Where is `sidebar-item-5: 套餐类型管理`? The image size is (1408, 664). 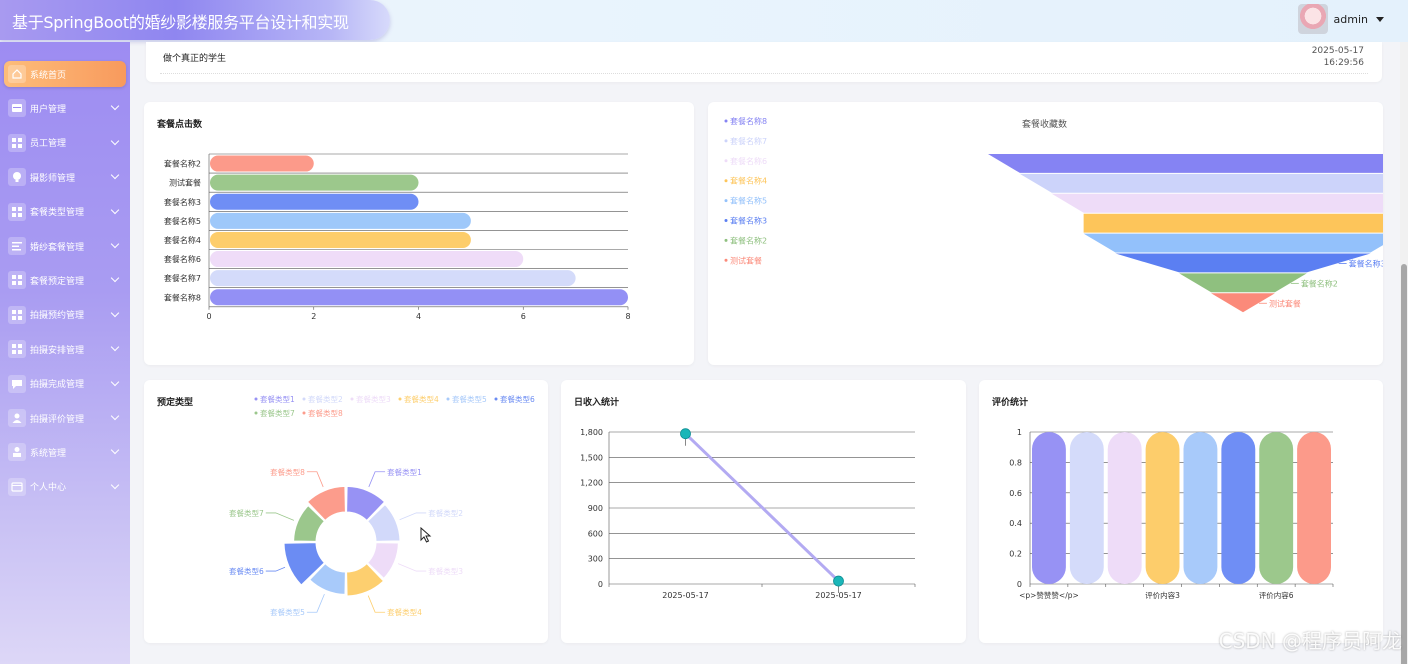 sidebar-item-5: 套餐类型管理 is located at coordinates (65, 212).